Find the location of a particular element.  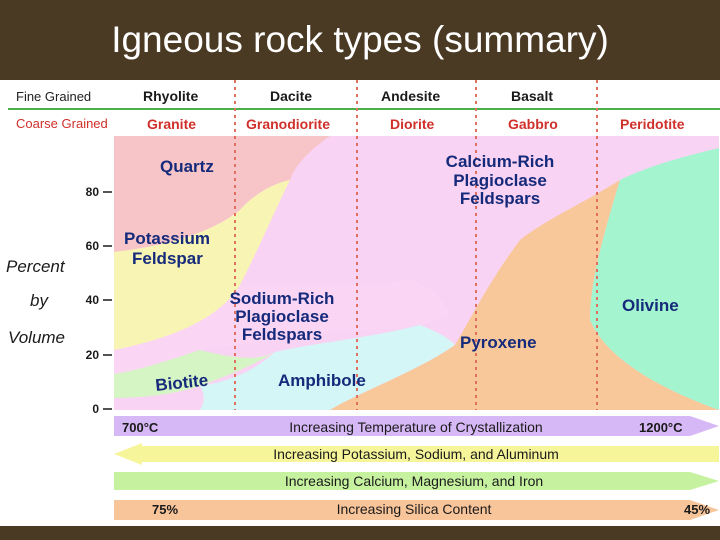

yaxis-tick-0: 0 is located at coordinates (95, 409).